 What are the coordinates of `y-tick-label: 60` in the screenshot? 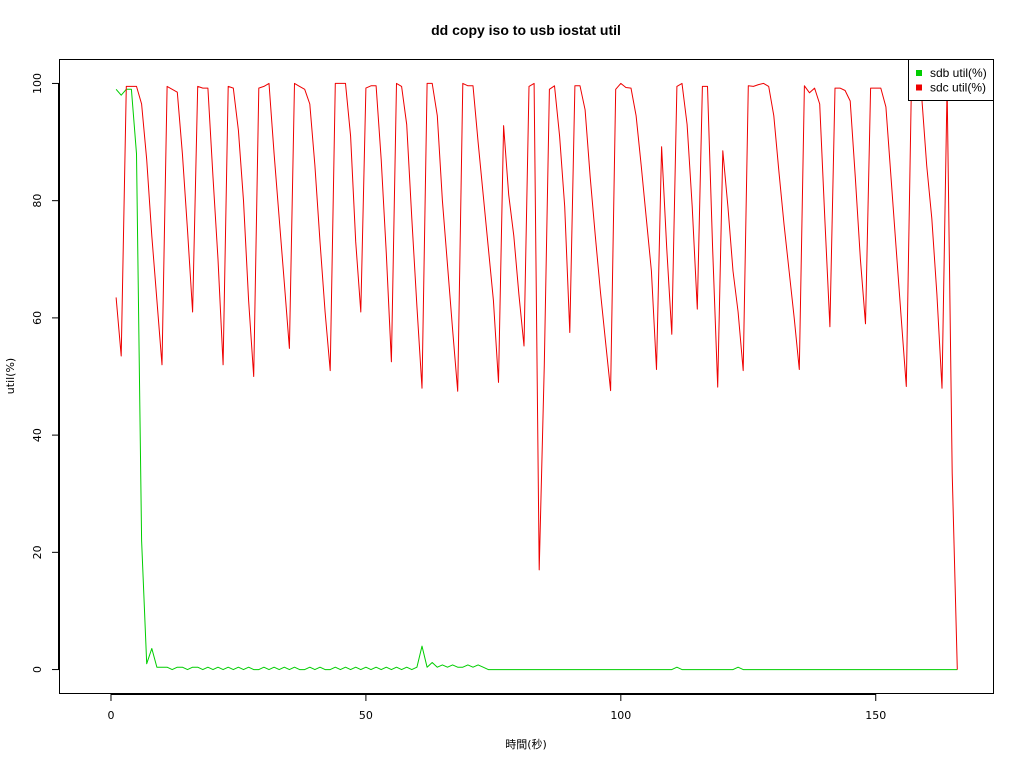 It's located at (37, 318).